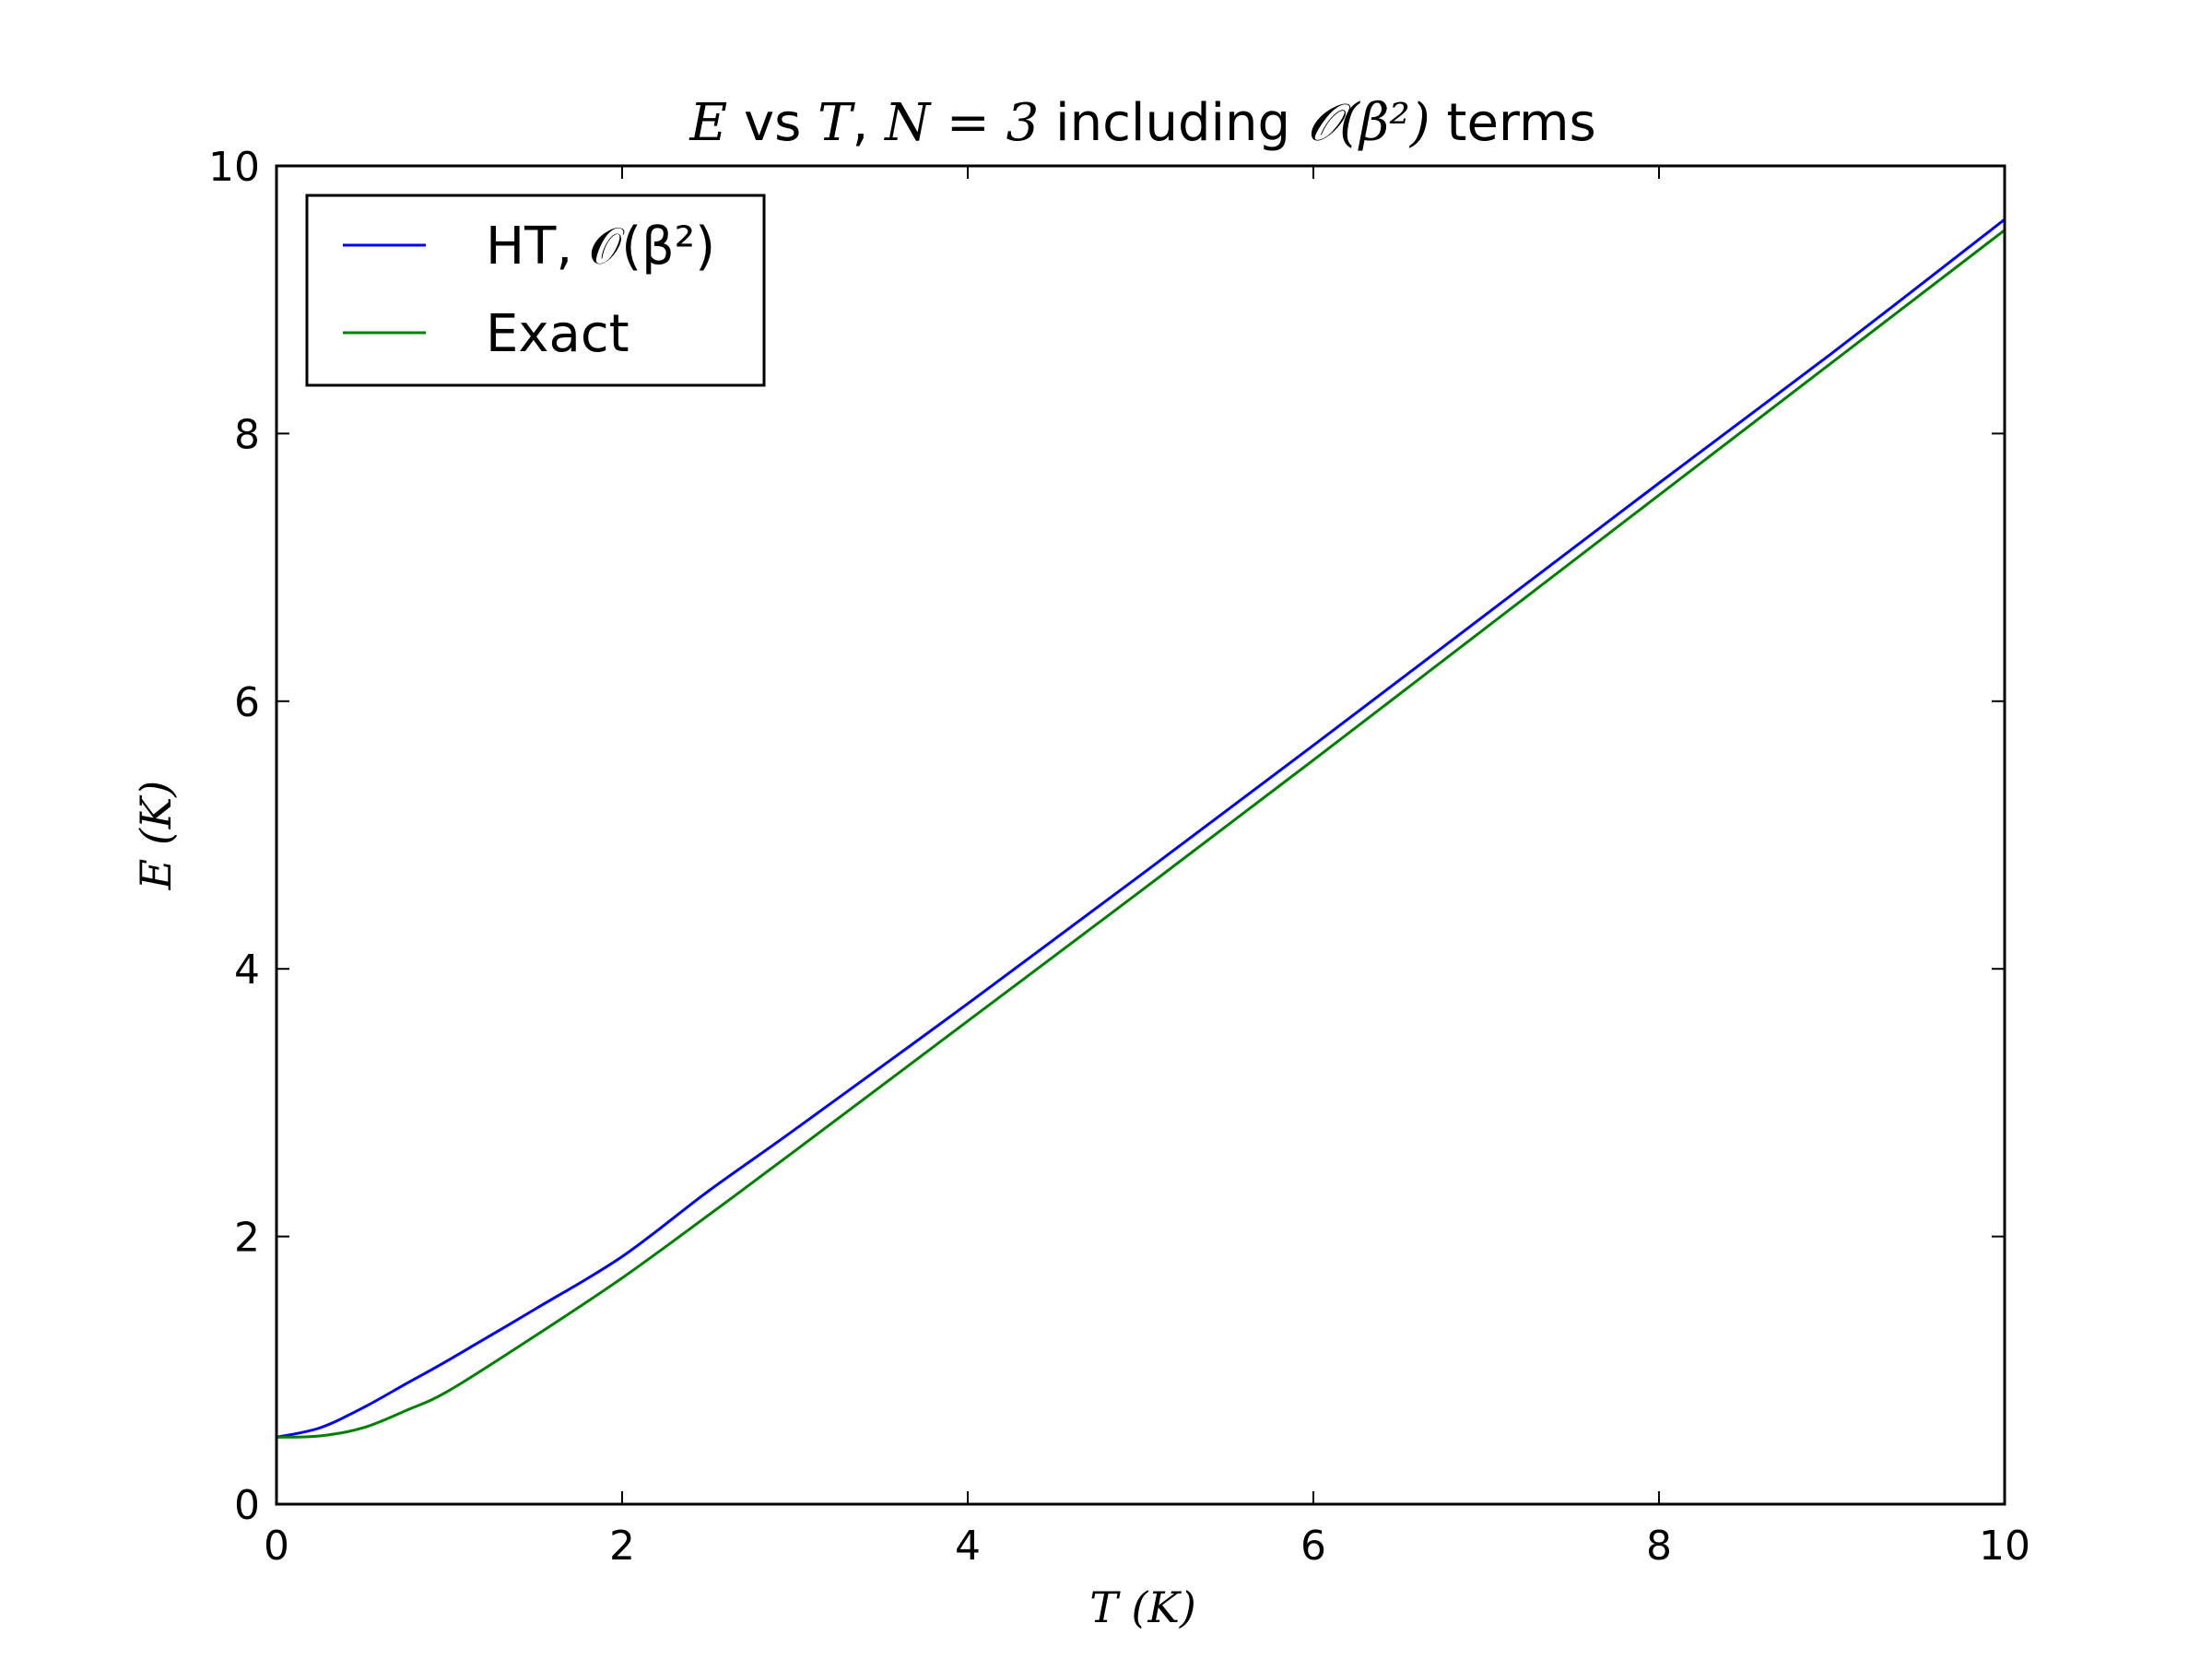 Image resolution: width=2212 pixels, height=1659 pixels. What do you see at coordinates (557, 334) in the screenshot?
I see `legend-label-exact: Exact` at bounding box center [557, 334].